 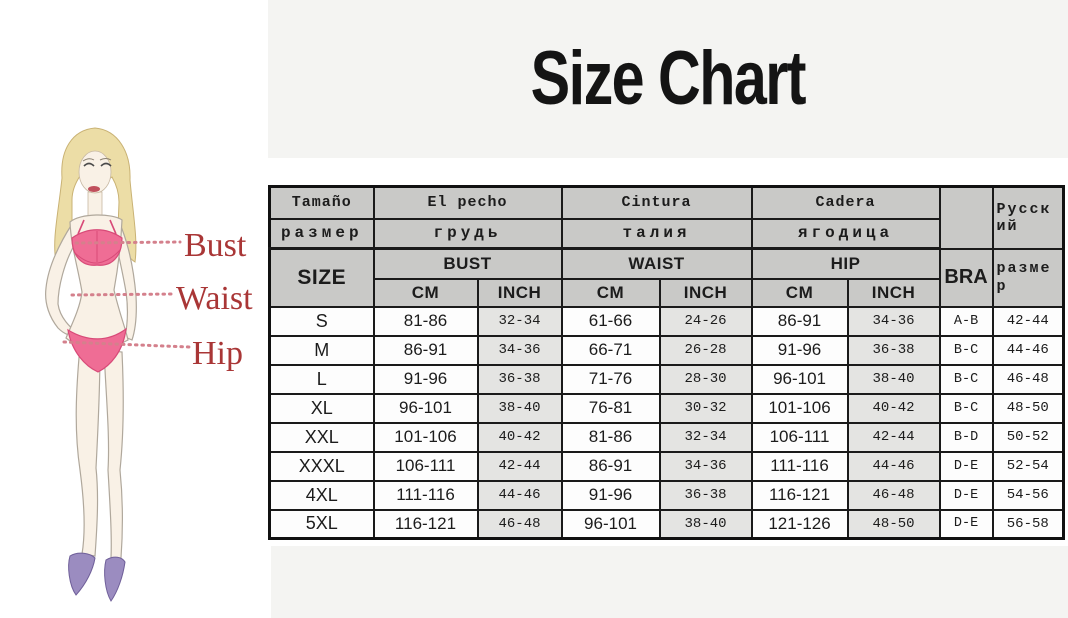 What do you see at coordinates (799, 466) in the screenshot?
I see `hip-cm-cell: 111-116` at bounding box center [799, 466].